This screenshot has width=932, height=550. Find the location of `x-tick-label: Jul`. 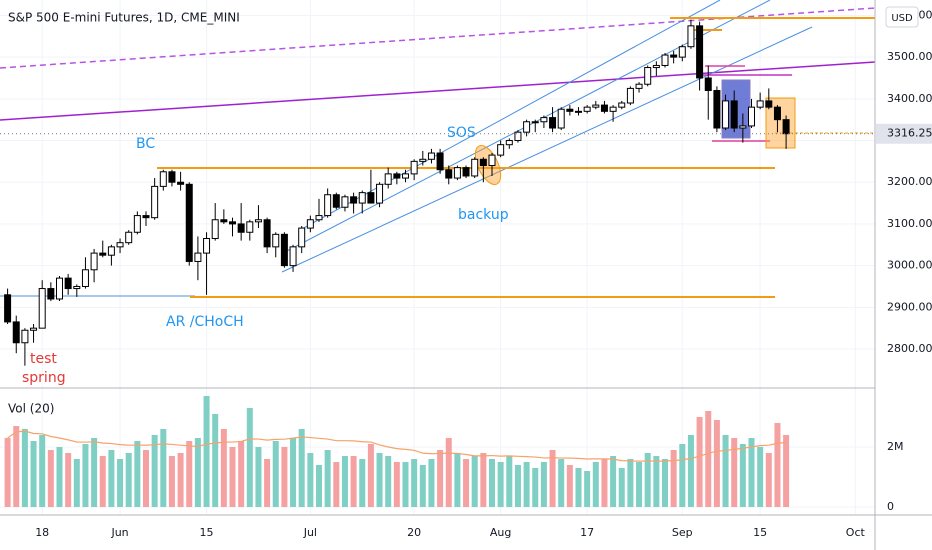

x-tick-label: Jul is located at coordinates (310, 532).